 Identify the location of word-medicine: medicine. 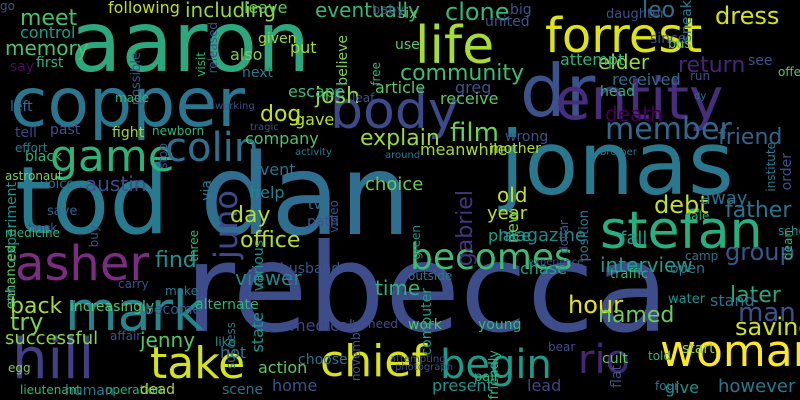
(32, 233).